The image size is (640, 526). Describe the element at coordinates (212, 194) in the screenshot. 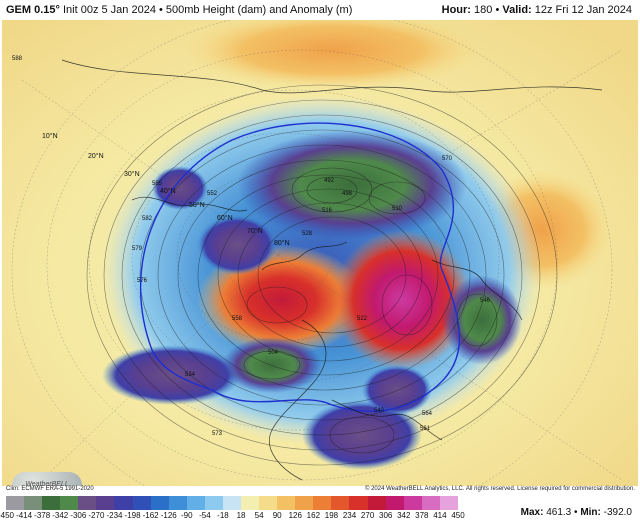

I see `contour-label: 552` at that location.